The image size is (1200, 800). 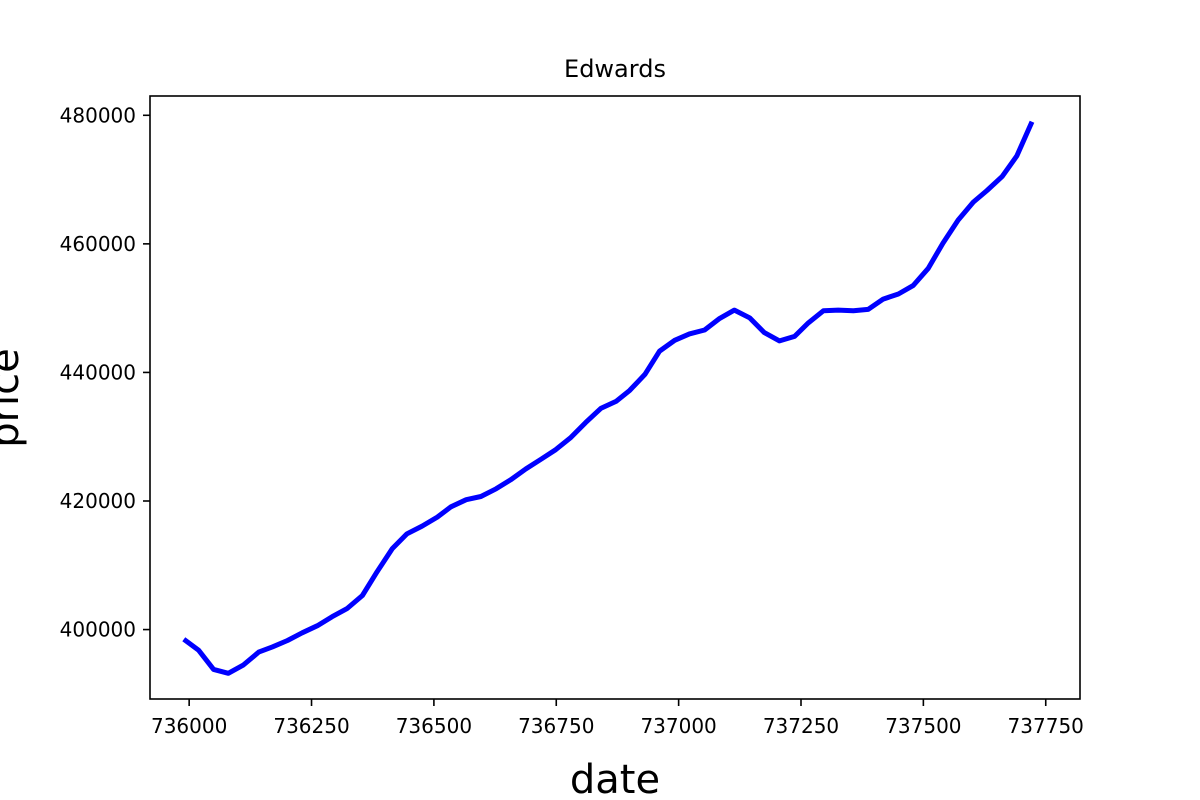 What do you see at coordinates (1046, 726) in the screenshot?
I see `x-tick-label: 737750` at bounding box center [1046, 726].